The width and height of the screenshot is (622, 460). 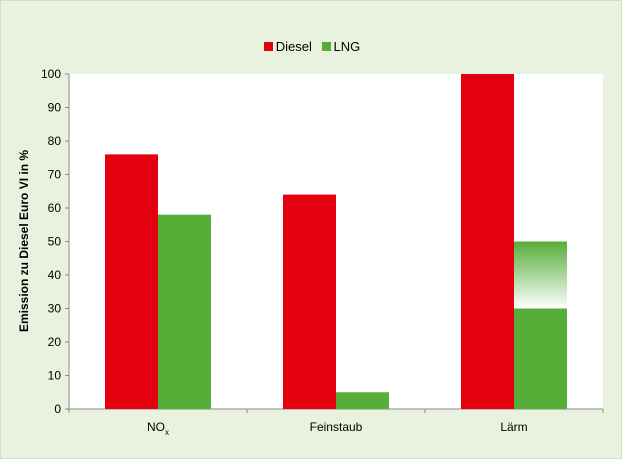 What do you see at coordinates (184, 311) in the screenshot?
I see `bar-lng-no` at bounding box center [184, 311].